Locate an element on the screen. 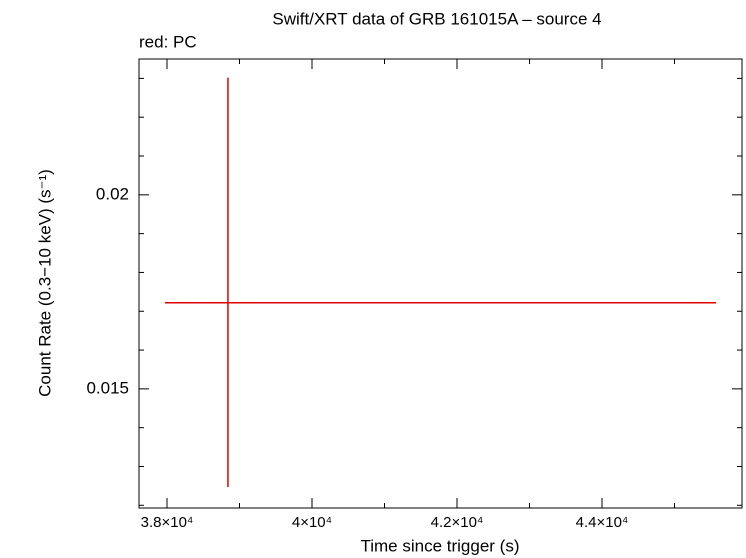 Image resolution: width=746 pixels, height=558 pixels. chart-title: Swift/XRT data of GRB 161015A – source 4 is located at coordinates (436, 18).